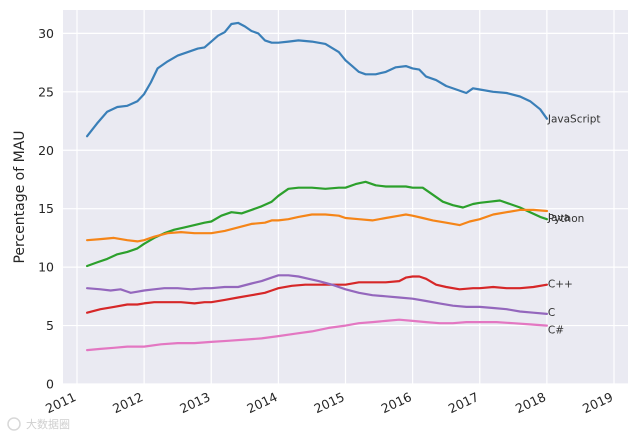 This screenshot has height=436, width=640. I want to click on watermark: 大数据圈, so click(38, 424).